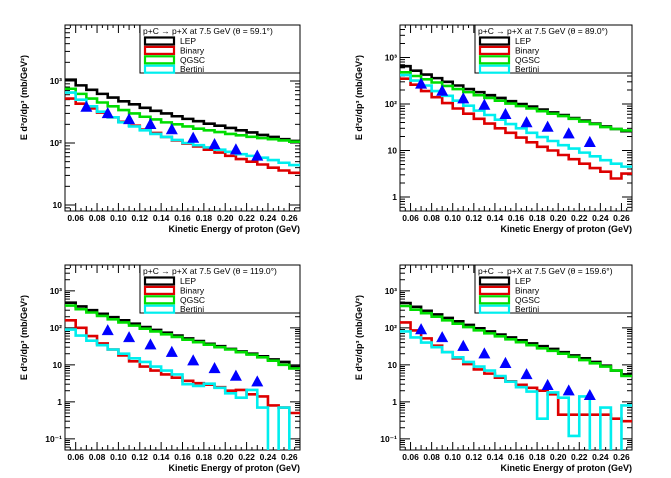 This screenshot has height=478, width=671. What do you see at coordinates (182, 218) in the screenshot?
I see `x-tick-label: 0.16` at bounding box center [182, 218].